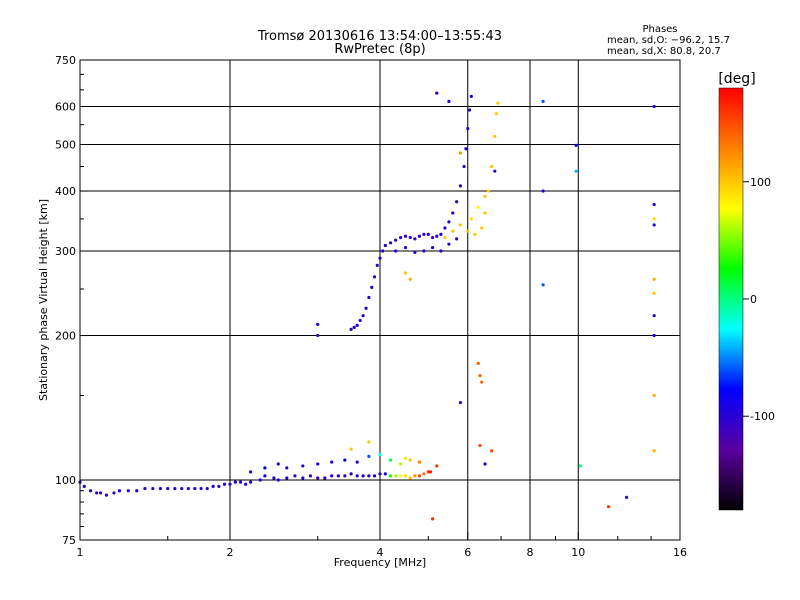 The image size is (800, 600). Describe the element at coordinates (680, 552) in the screenshot. I see `x-tick-label: 16` at that location.